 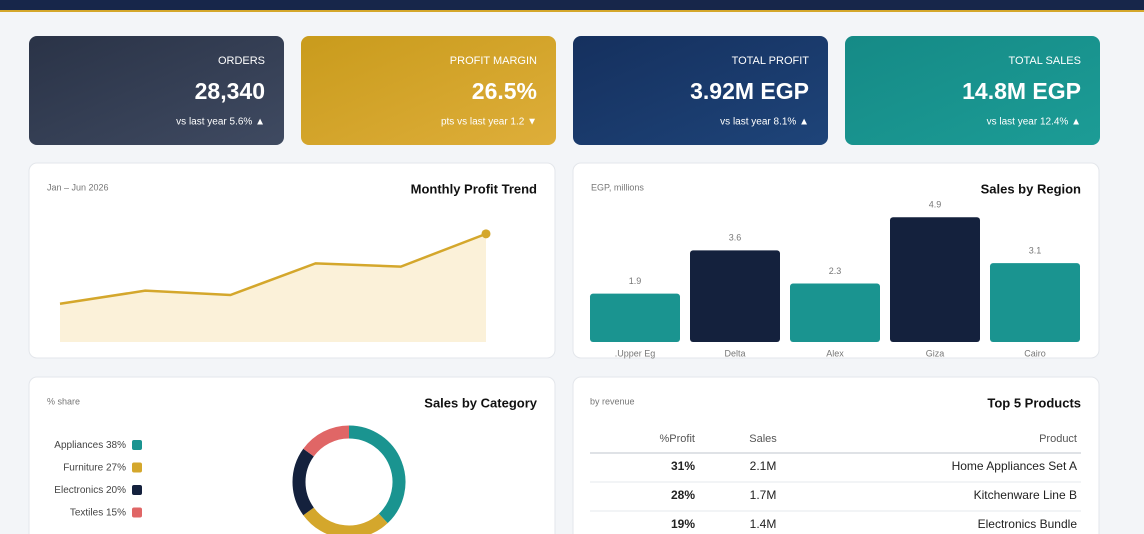 I want to click on x-tick-label: Giza, so click(x=935, y=353).